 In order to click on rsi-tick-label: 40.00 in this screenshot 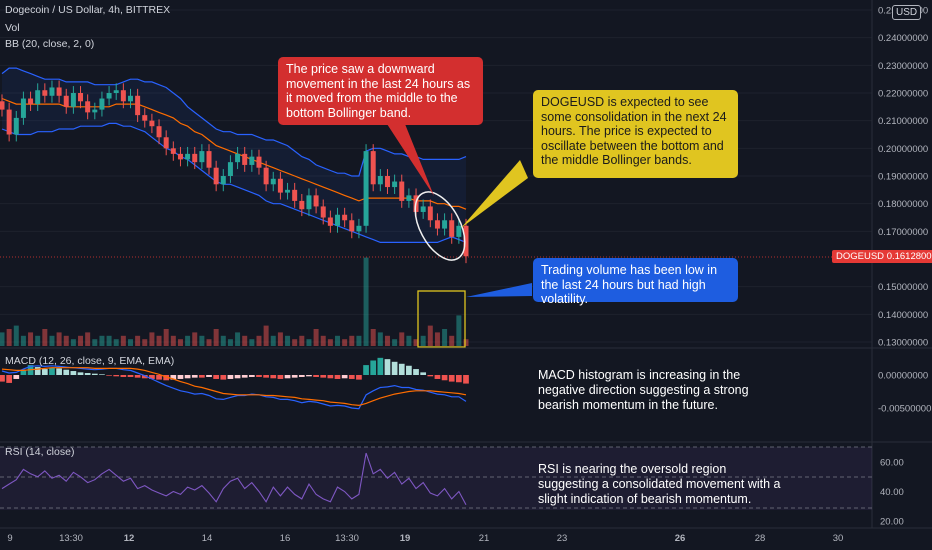, I will do `click(892, 492)`.